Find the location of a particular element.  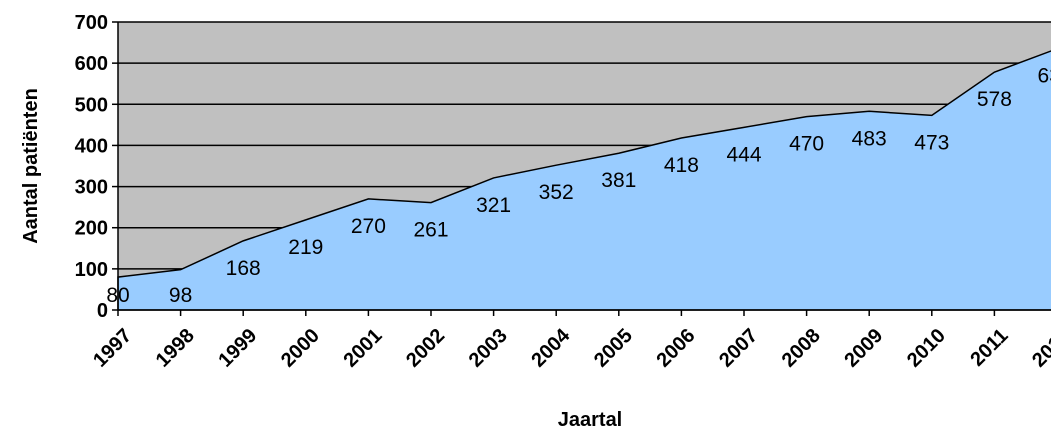

data-label: 381 is located at coordinates (618, 180).